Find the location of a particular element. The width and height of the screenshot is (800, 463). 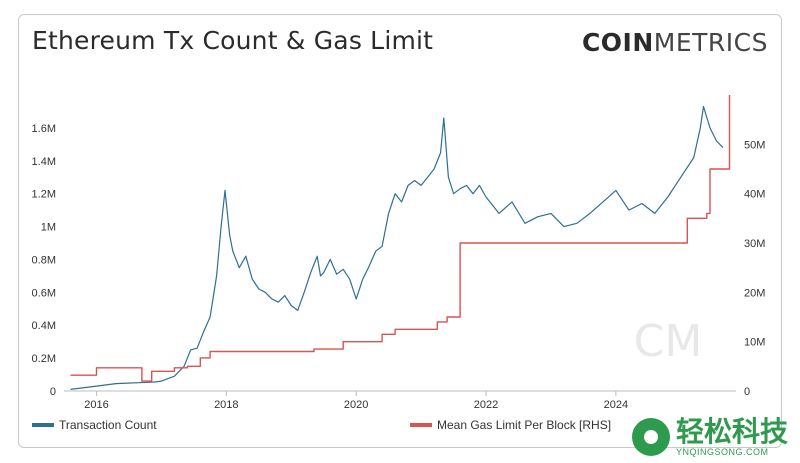

legend-gas: Mean Gas Limit Per Block [RHS] is located at coordinates (510, 425).